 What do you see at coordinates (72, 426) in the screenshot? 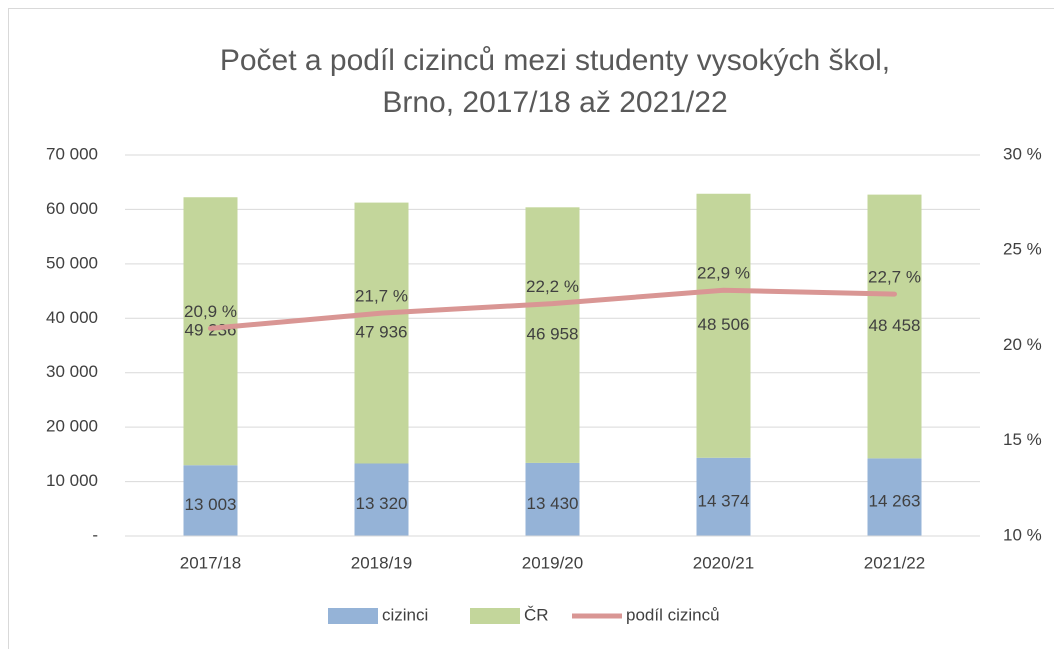
I see `y-tick-label: 20 000` at bounding box center [72, 426].